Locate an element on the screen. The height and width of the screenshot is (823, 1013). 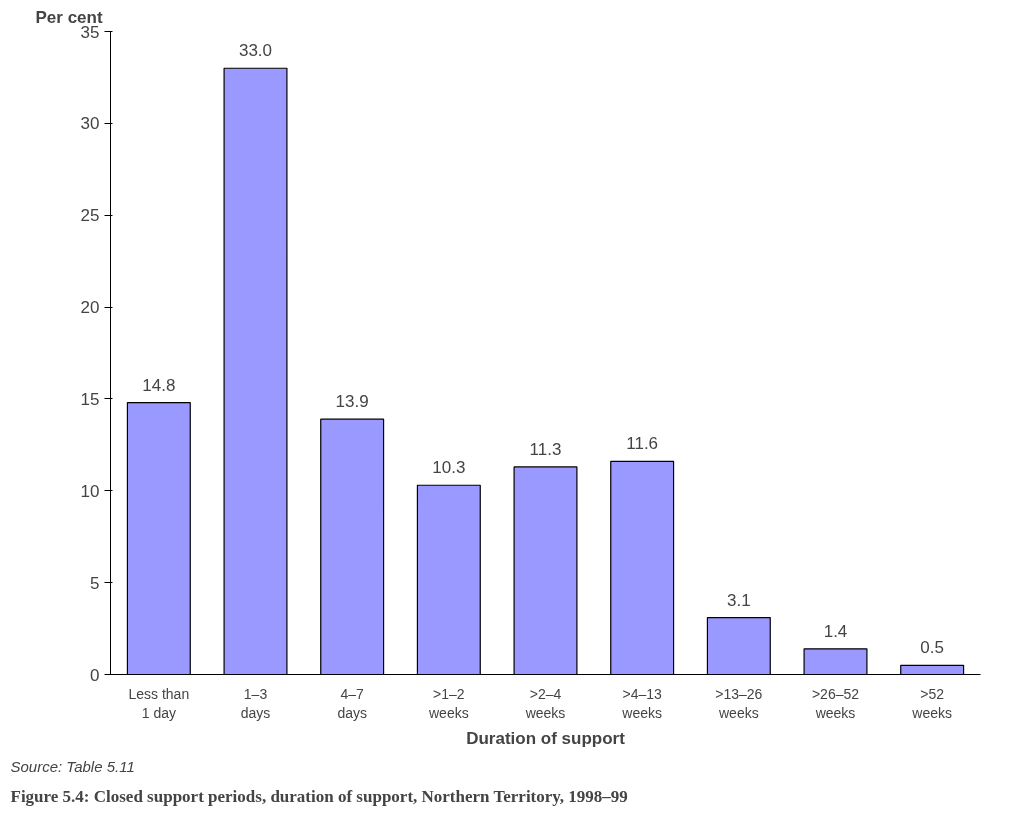
data-label: 13.9 is located at coordinates (352, 402).